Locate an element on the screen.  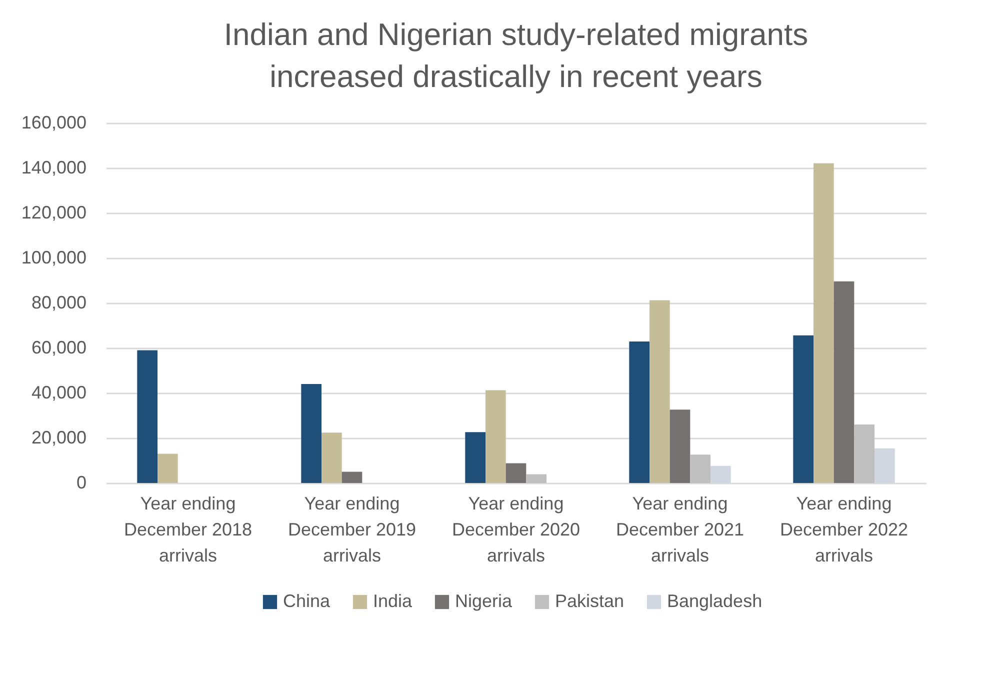
x-tick-label: Year ending December 2021 arrivals is located at coordinates (680, 530).